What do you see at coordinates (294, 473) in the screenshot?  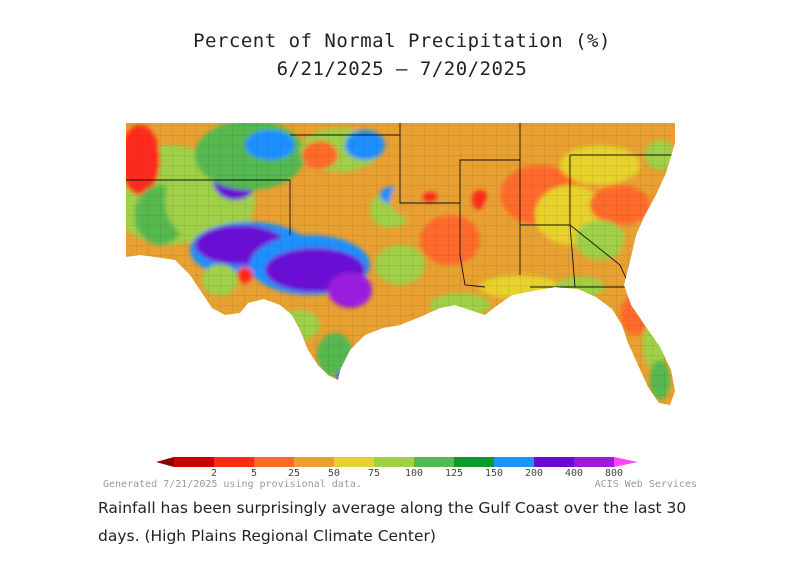 I see `scale-label: 25` at bounding box center [294, 473].